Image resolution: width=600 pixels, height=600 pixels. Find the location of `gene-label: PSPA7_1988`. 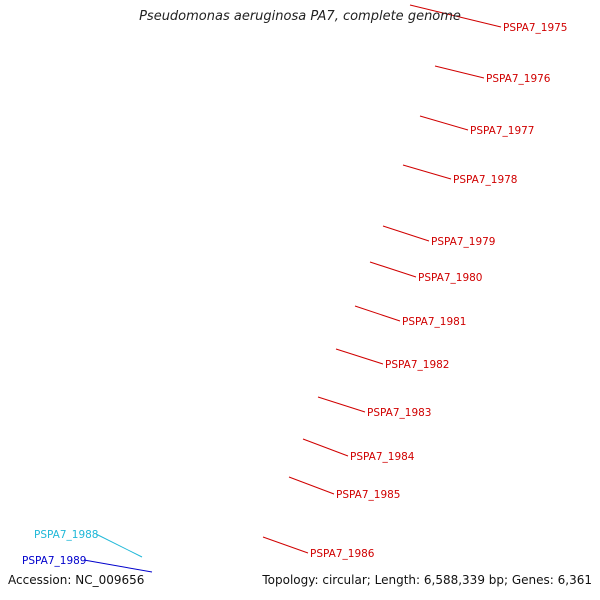

gene-label: PSPA7_1988 is located at coordinates (66, 535).